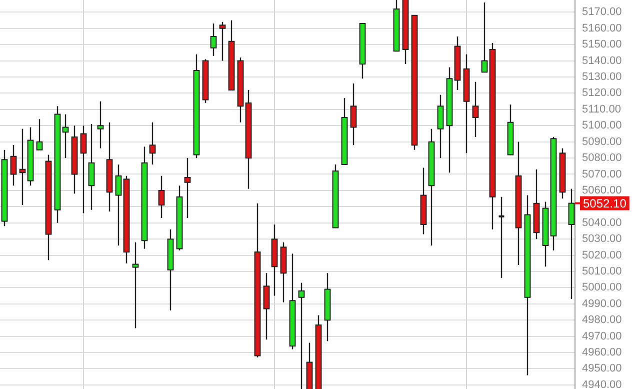  What do you see at coordinates (602, 142) in the screenshot?
I see `y-tick-label: 5090.00` at bounding box center [602, 142].